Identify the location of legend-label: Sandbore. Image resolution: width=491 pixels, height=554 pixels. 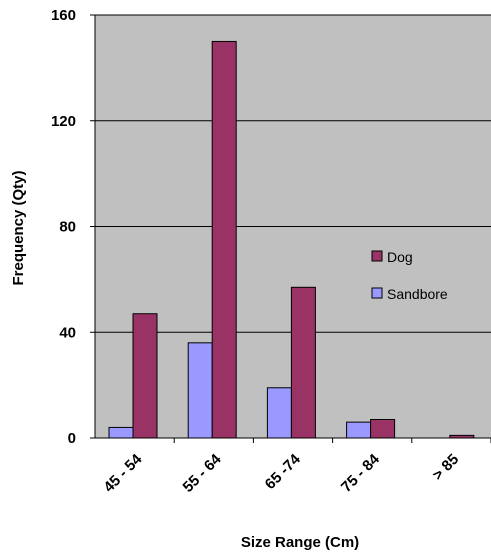
(417, 294).